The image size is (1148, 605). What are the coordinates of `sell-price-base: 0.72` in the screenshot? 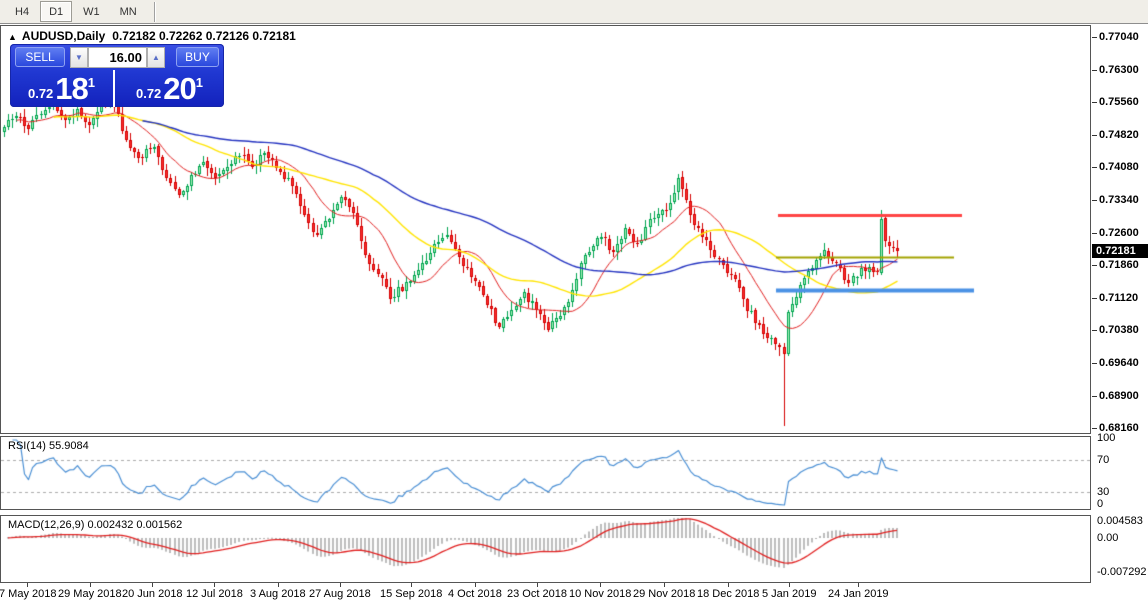 It's located at (40, 93).